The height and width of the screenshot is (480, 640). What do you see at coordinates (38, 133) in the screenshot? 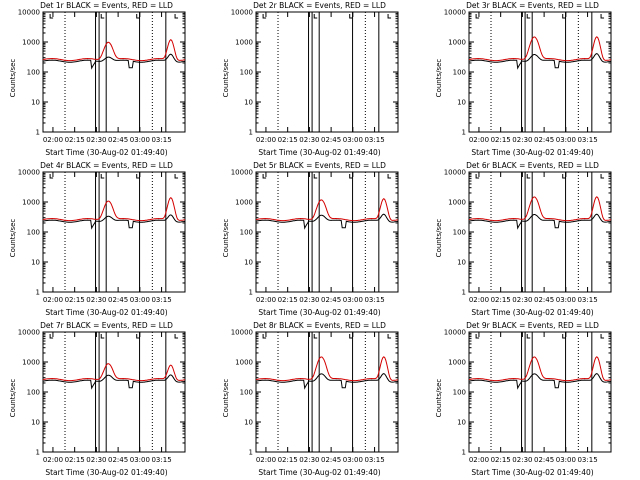
I see `y-tick-label: 1` at bounding box center [38, 133].